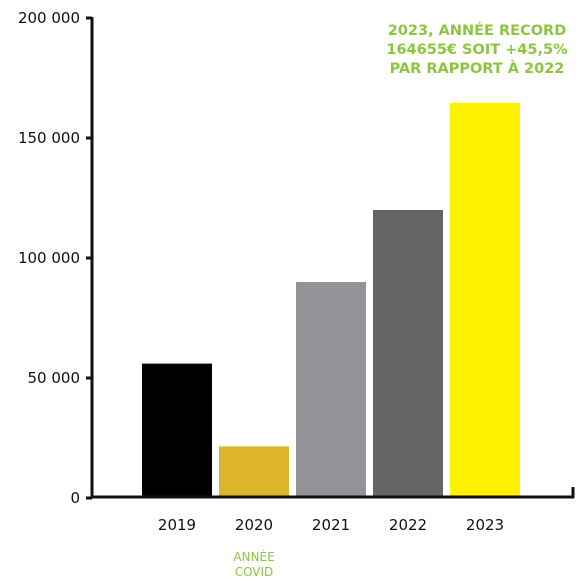 Image resolution: width=586 pixels, height=581 pixels. I want to click on bar-2020, so click(254, 472).